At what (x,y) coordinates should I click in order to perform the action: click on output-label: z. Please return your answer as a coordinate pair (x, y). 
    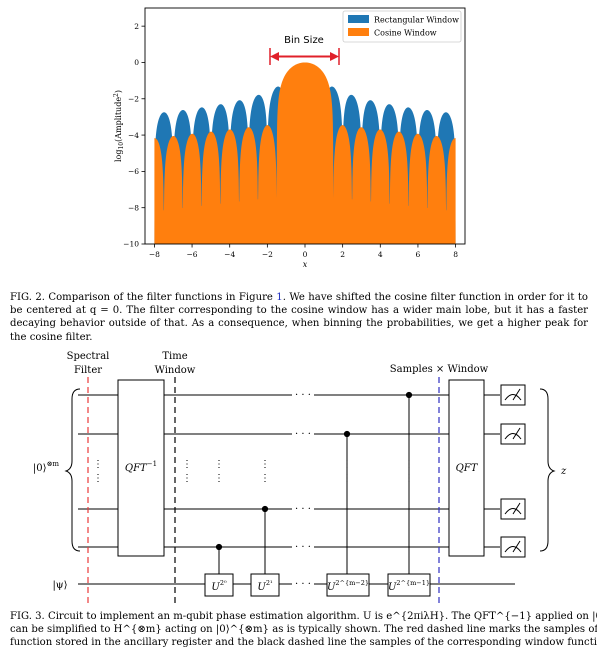
    Looking at the image, I should click on (563, 471).